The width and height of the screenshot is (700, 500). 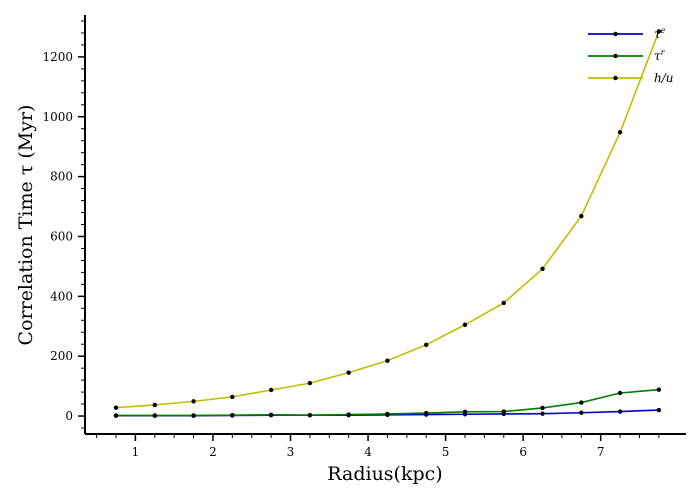 What do you see at coordinates (136, 452) in the screenshot?
I see `x-tick-label: 1` at bounding box center [136, 452].